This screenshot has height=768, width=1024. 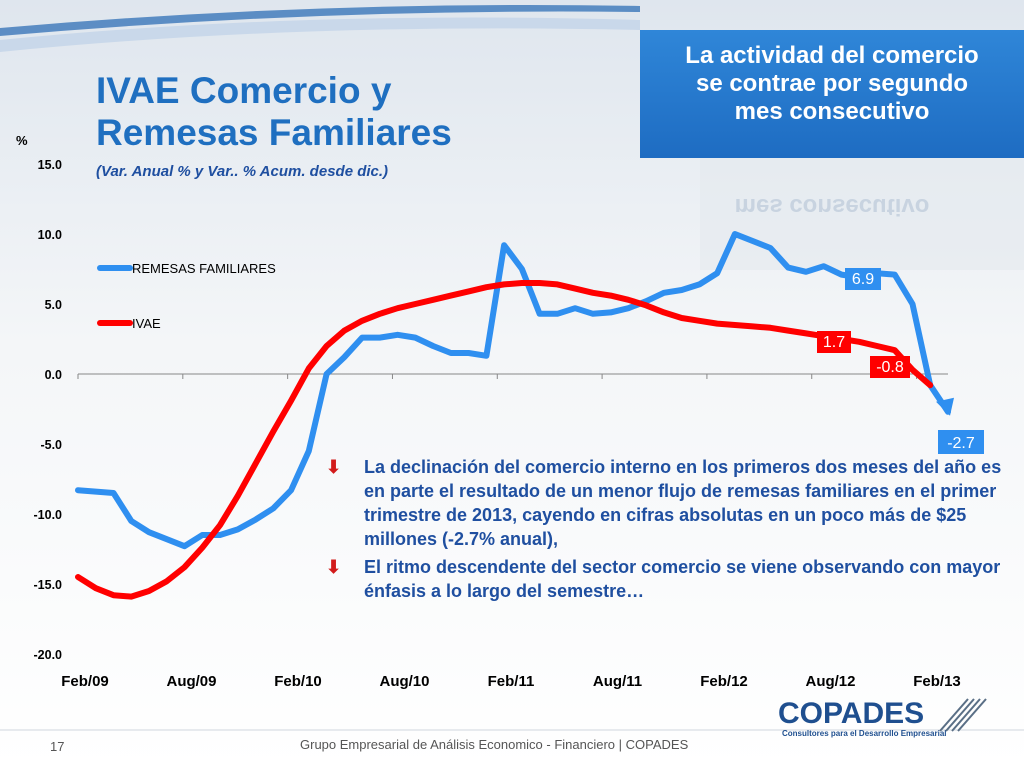 I want to click on legend-label: REMESAS FAMILIARES, so click(x=204, y=268).